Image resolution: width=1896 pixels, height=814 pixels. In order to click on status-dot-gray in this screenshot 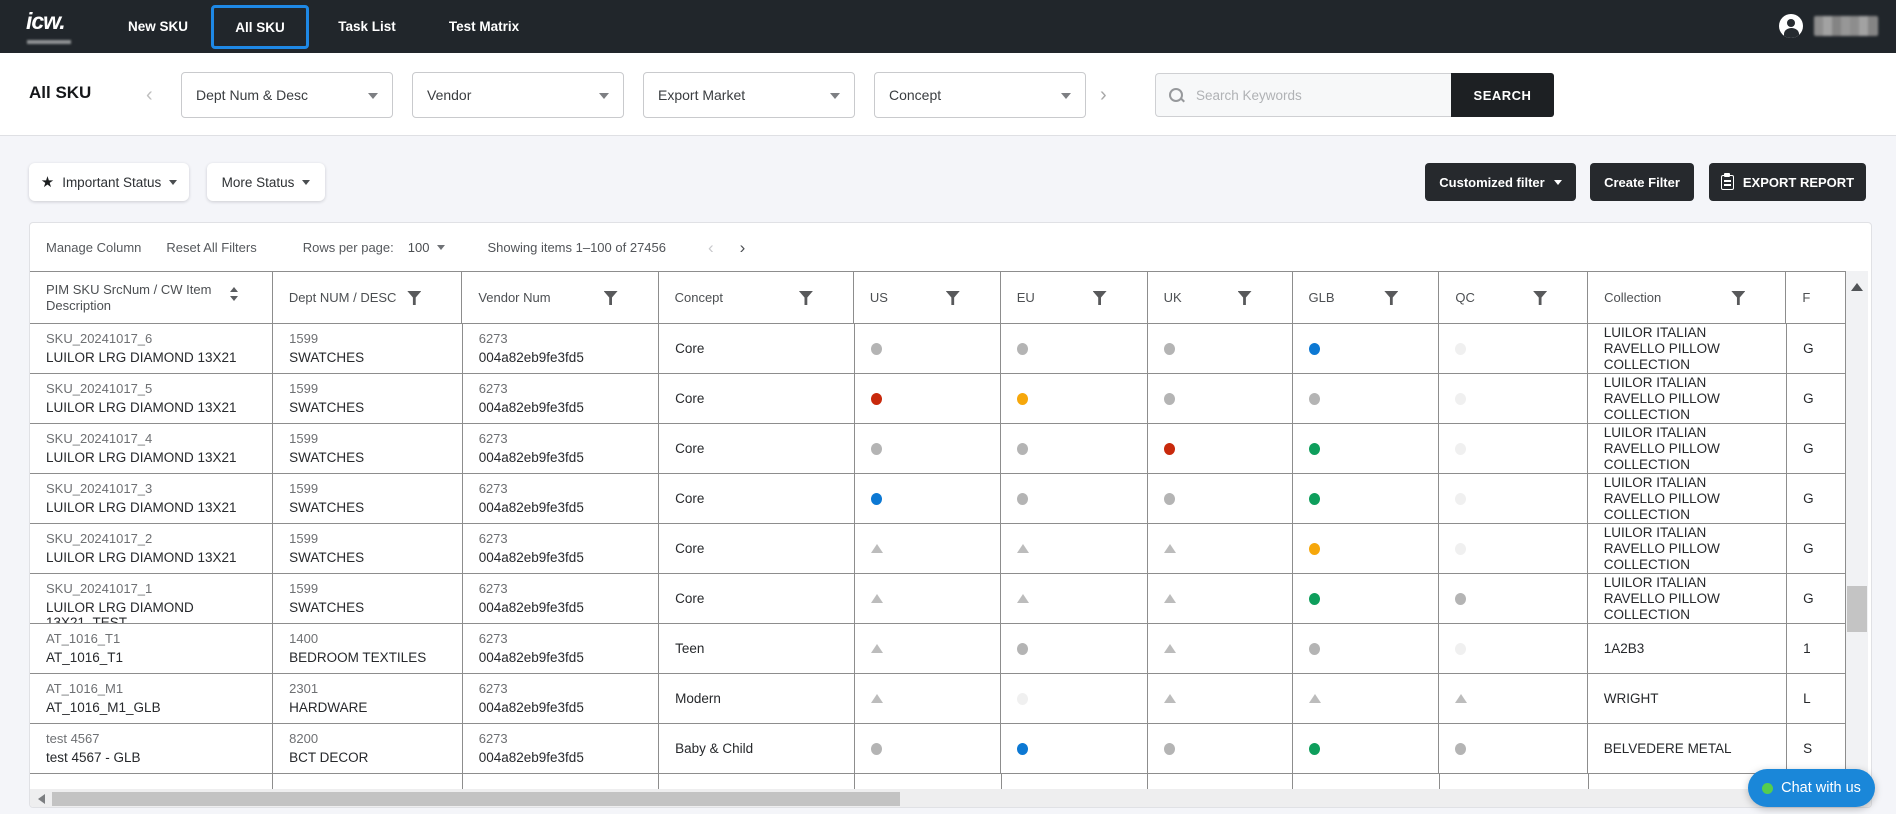, I will do `click(876, 448)`.